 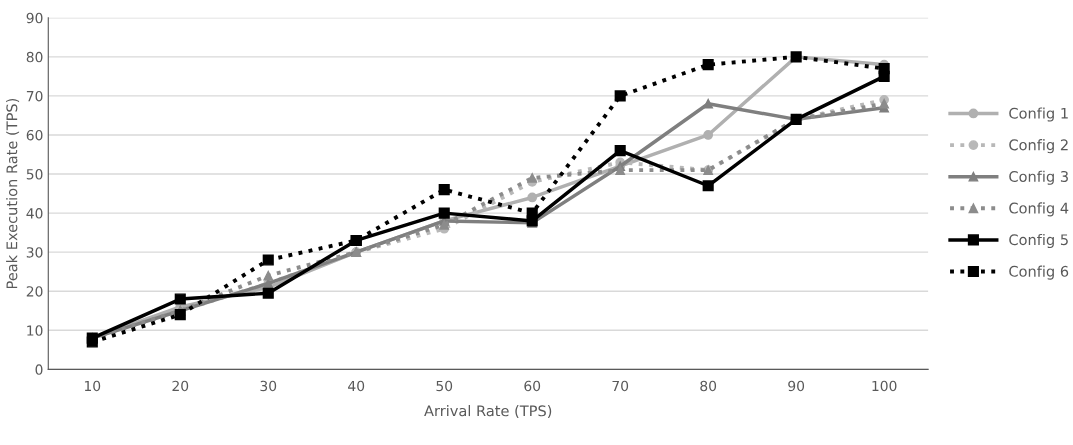 I want to click on x-tick-label: 100, so click(x=884, y=386).